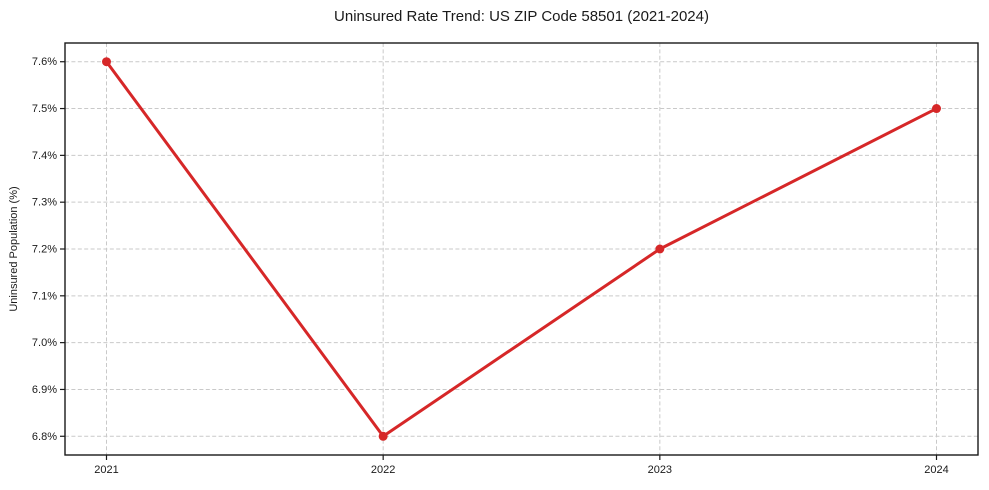 Image resolution: width=989 pixels, height=490 pixels. Describe the element at coordinates (936, 470) in the screenshot. I see `x-tick-label: 2024` at that location.